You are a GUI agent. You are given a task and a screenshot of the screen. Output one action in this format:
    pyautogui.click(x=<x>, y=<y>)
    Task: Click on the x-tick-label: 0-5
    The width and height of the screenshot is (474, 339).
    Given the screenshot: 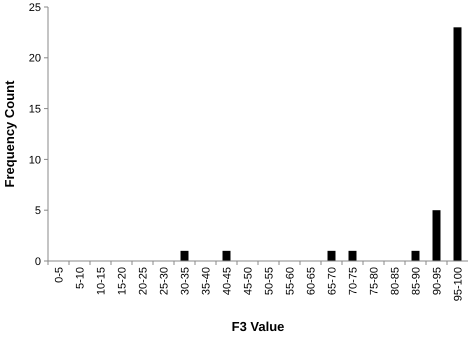 What is the action you would take?
    pyautogui.click(x=59, y=275)
    